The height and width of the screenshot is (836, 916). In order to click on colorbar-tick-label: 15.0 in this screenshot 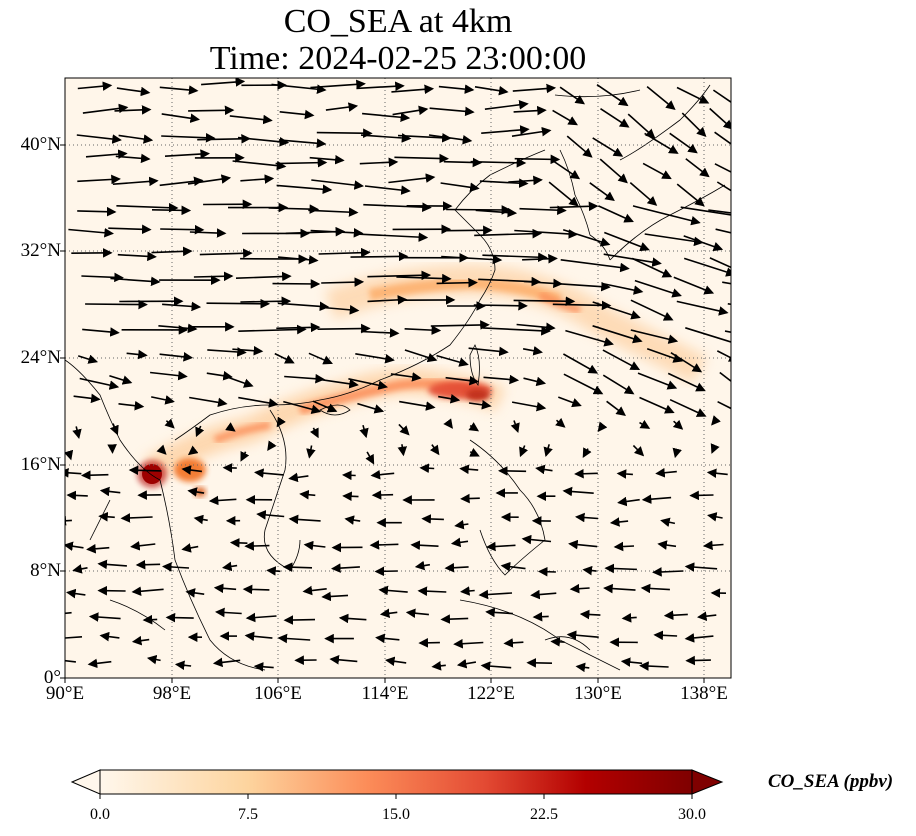, I will do `click(396, 814)`.